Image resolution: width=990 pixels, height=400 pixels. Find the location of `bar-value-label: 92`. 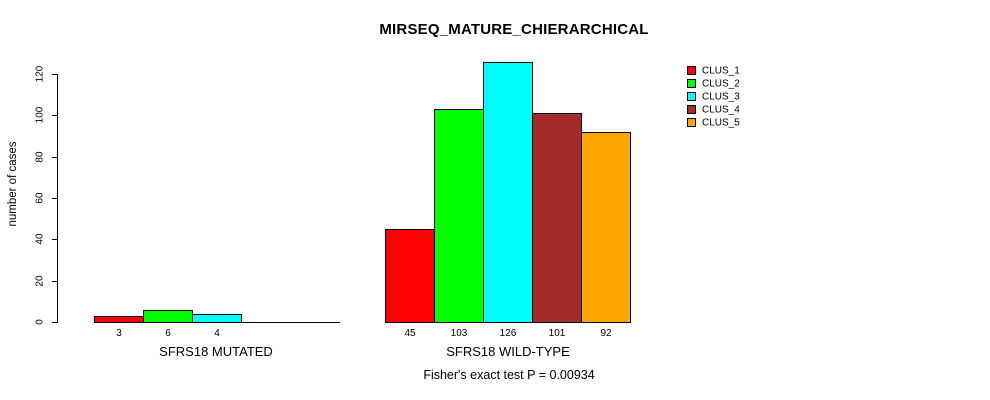

bar-value-label: 92 is located at coordinates (606, 333).